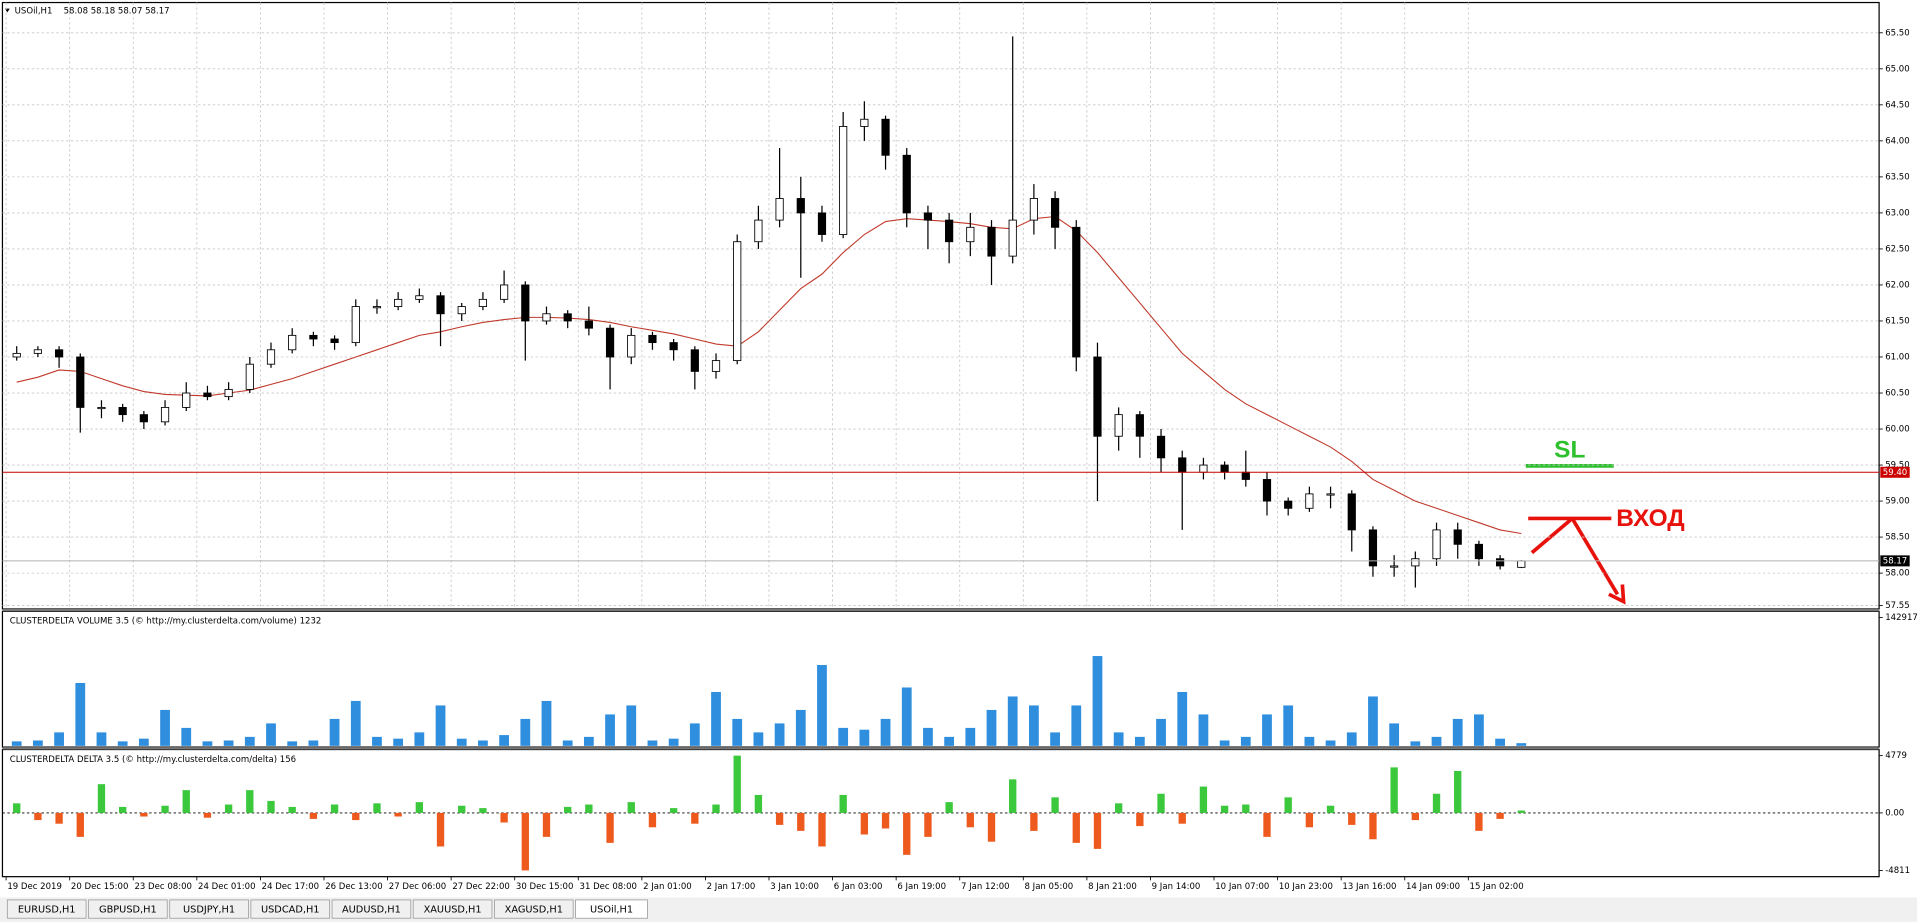  Describe the element at coordinates (34, 12) in the screenshot. I see `chart-title: USOil,H1` at that location.